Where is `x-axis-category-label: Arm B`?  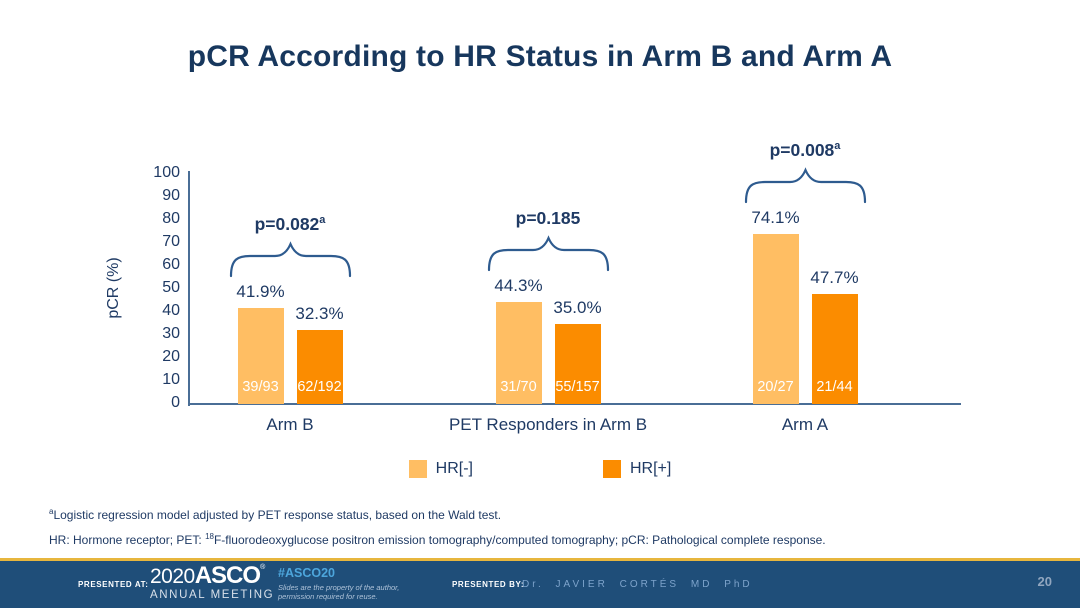 x-axis-category-label: Arm B is located at coordinates (290, 424).